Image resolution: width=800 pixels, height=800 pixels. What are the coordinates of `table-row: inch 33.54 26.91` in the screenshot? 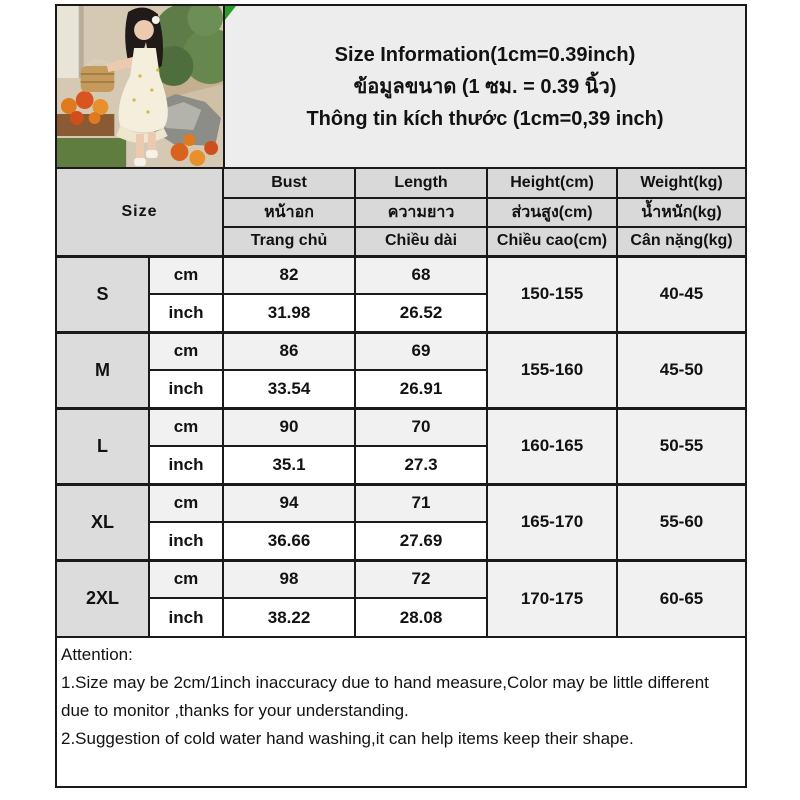 It's located at (401, 389).